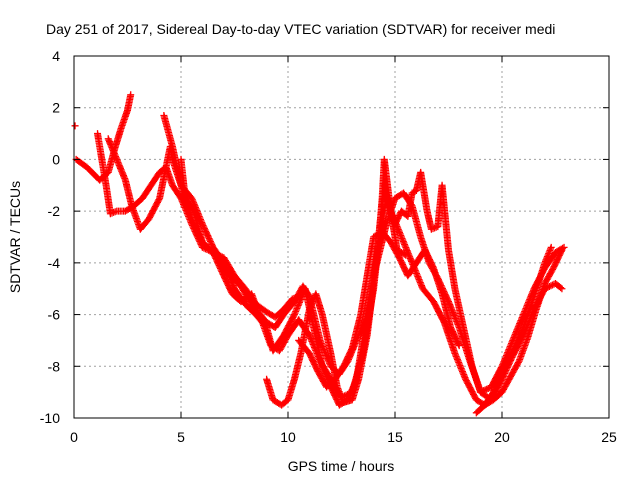  I want to click on x-tick-label: 15, so click(395, 437).